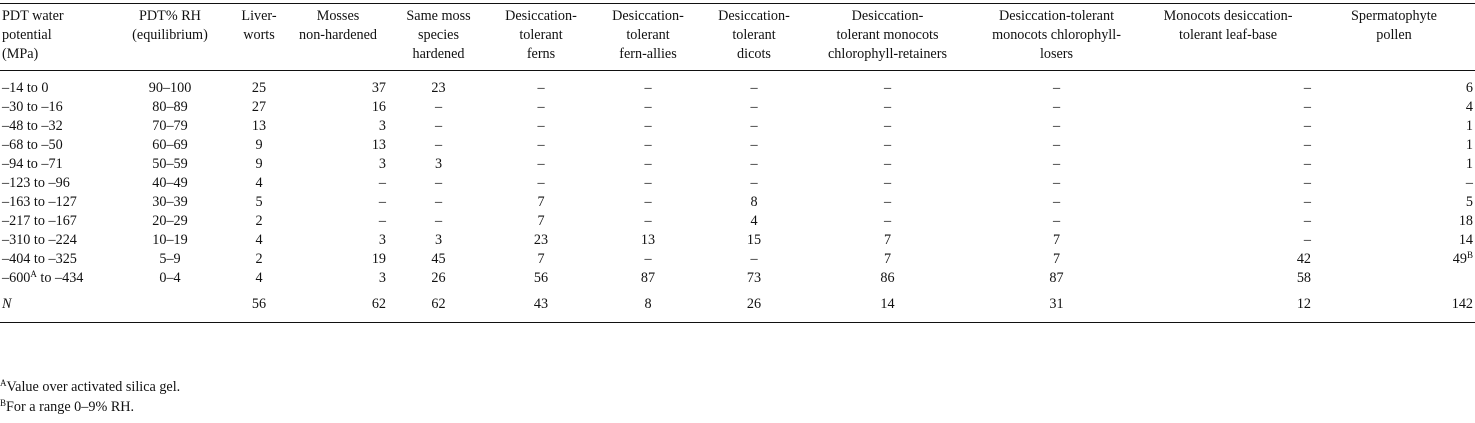 The width and height of the screenshot is (1475, 423). What do you see at coordinates (541, 37) in the screenshot?
I see `column-header: Desiccation-tolerant ferns` at bounding box center [541, 37].